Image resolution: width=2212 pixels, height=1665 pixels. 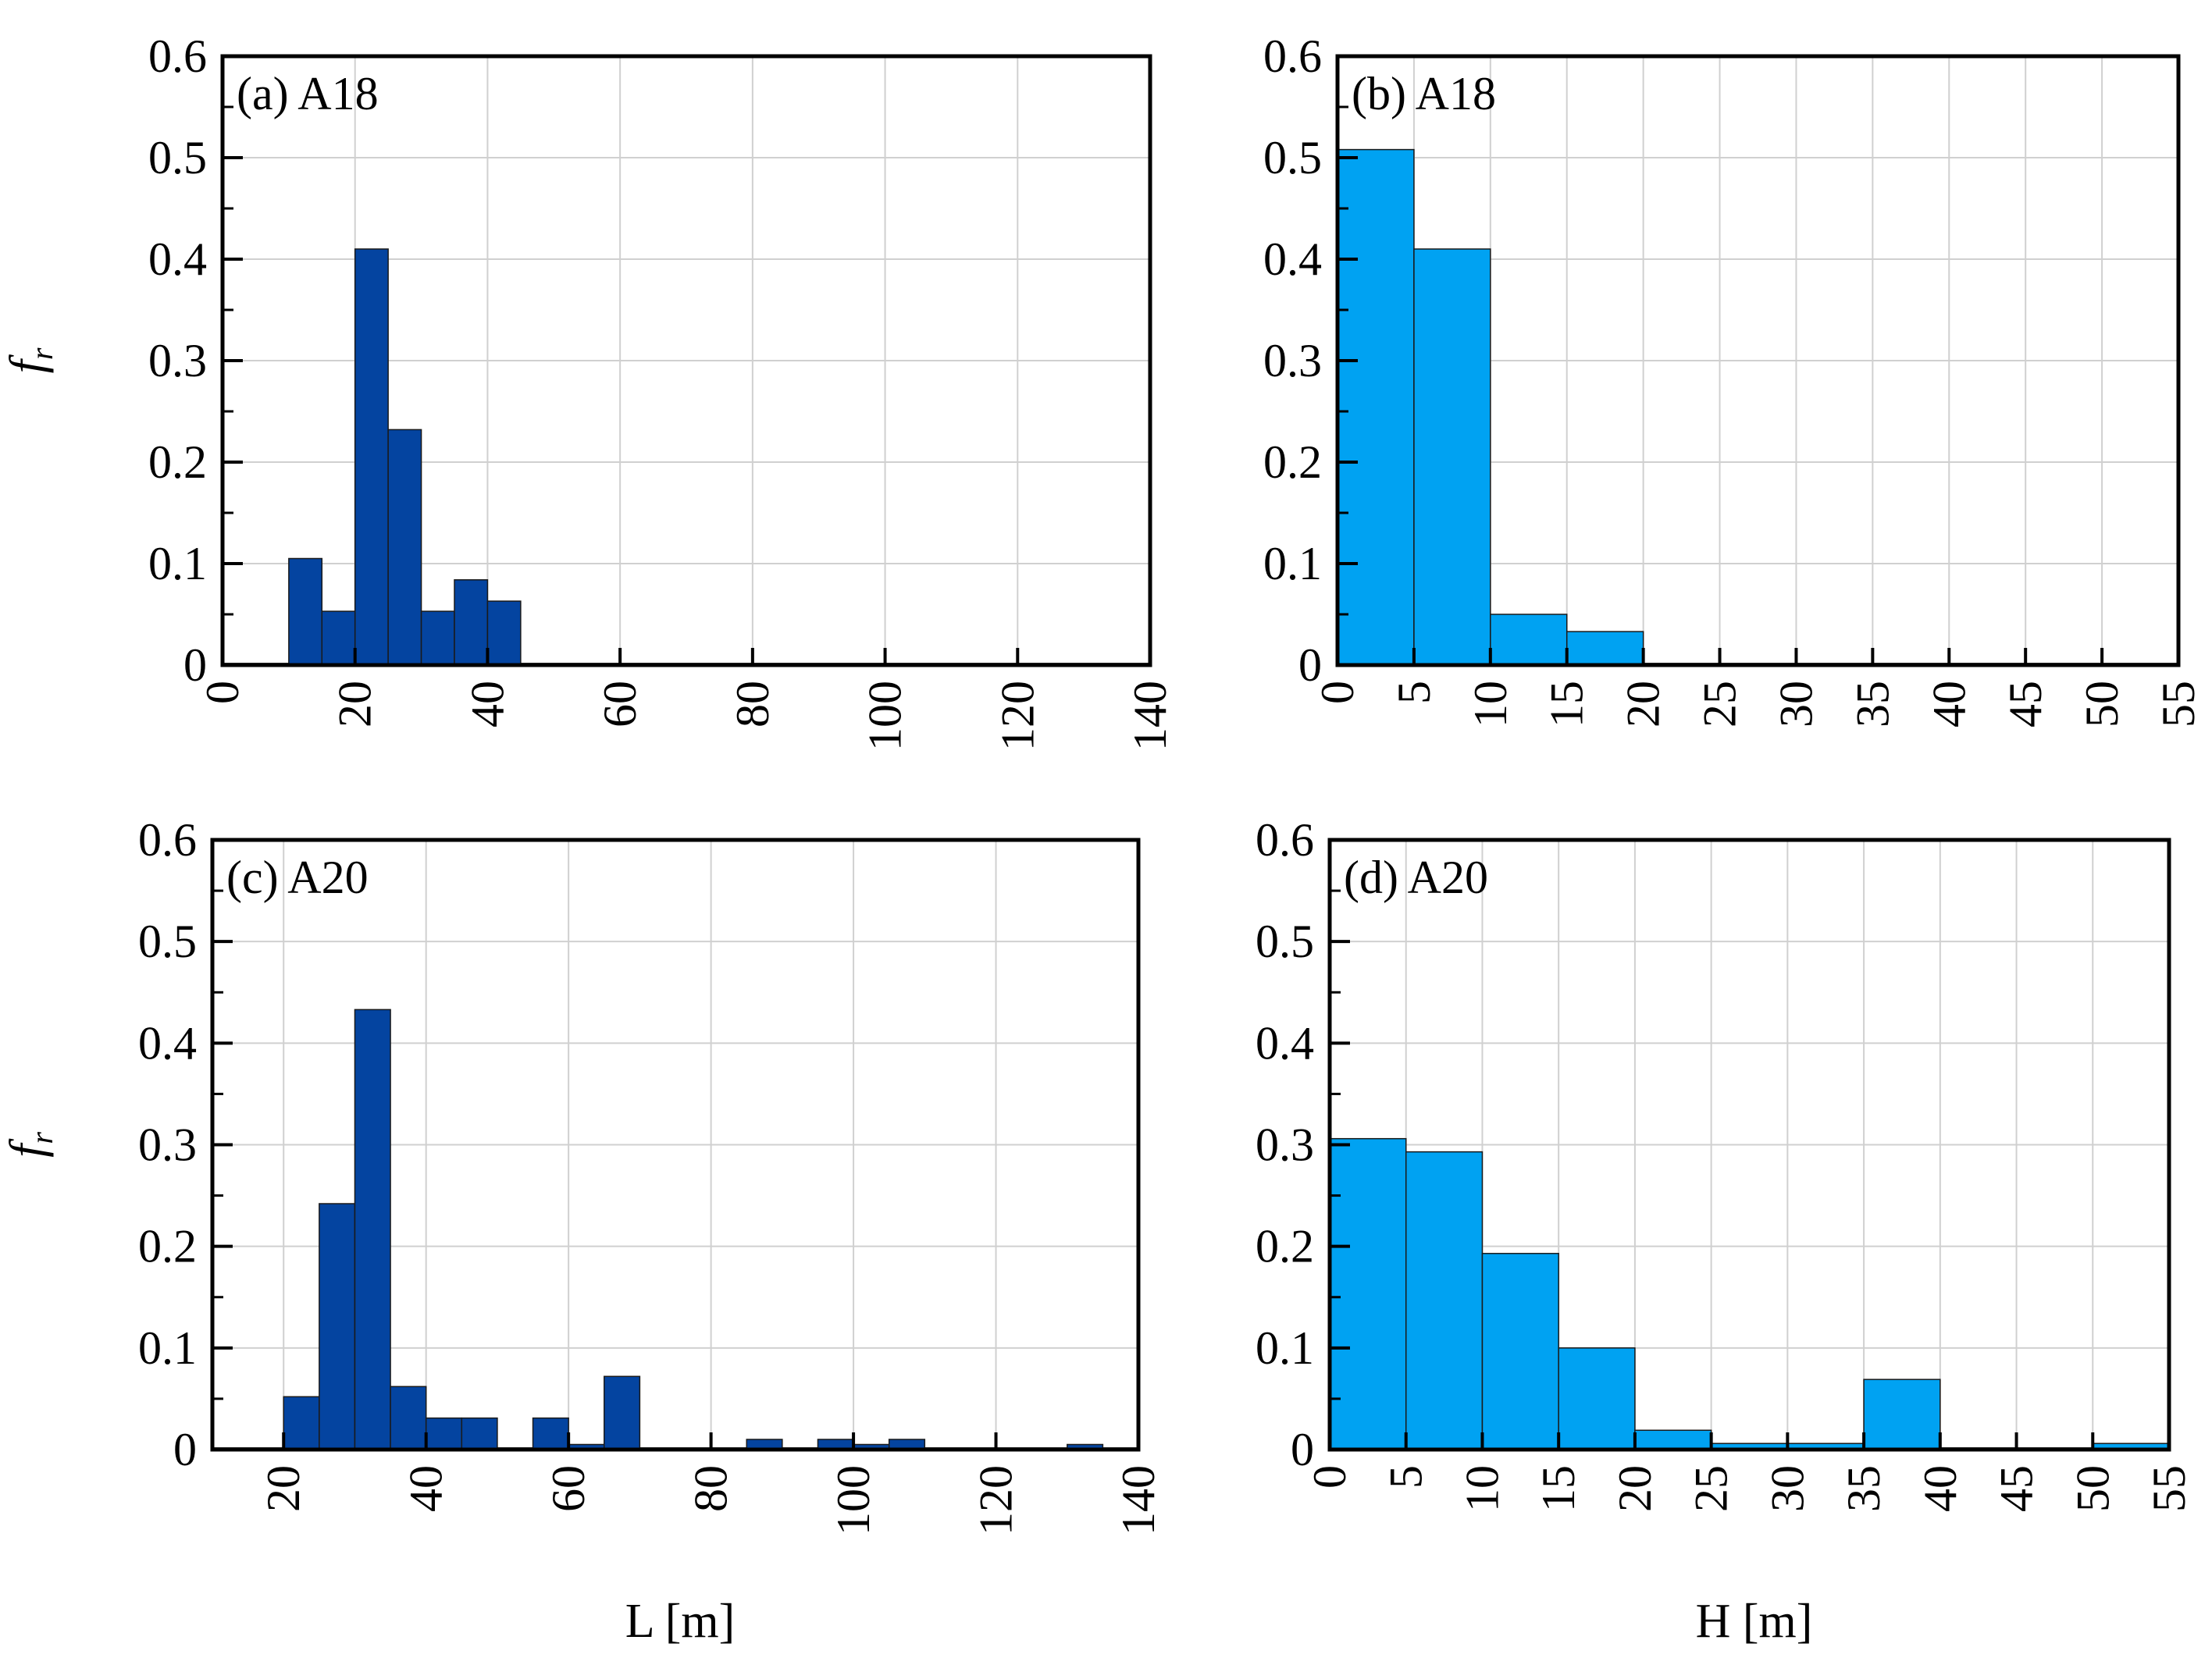 What do you see at coordinates (1787, 1488) in the screenshot?
I see `x-tick-label: 30` at bounding box center [1787, 1488].